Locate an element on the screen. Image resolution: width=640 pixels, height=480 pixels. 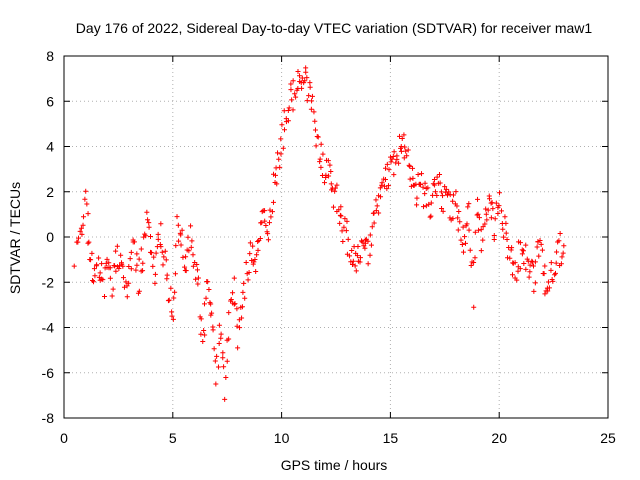
x-axis-label: GPS time / hours is located at coordinates (334, 465).